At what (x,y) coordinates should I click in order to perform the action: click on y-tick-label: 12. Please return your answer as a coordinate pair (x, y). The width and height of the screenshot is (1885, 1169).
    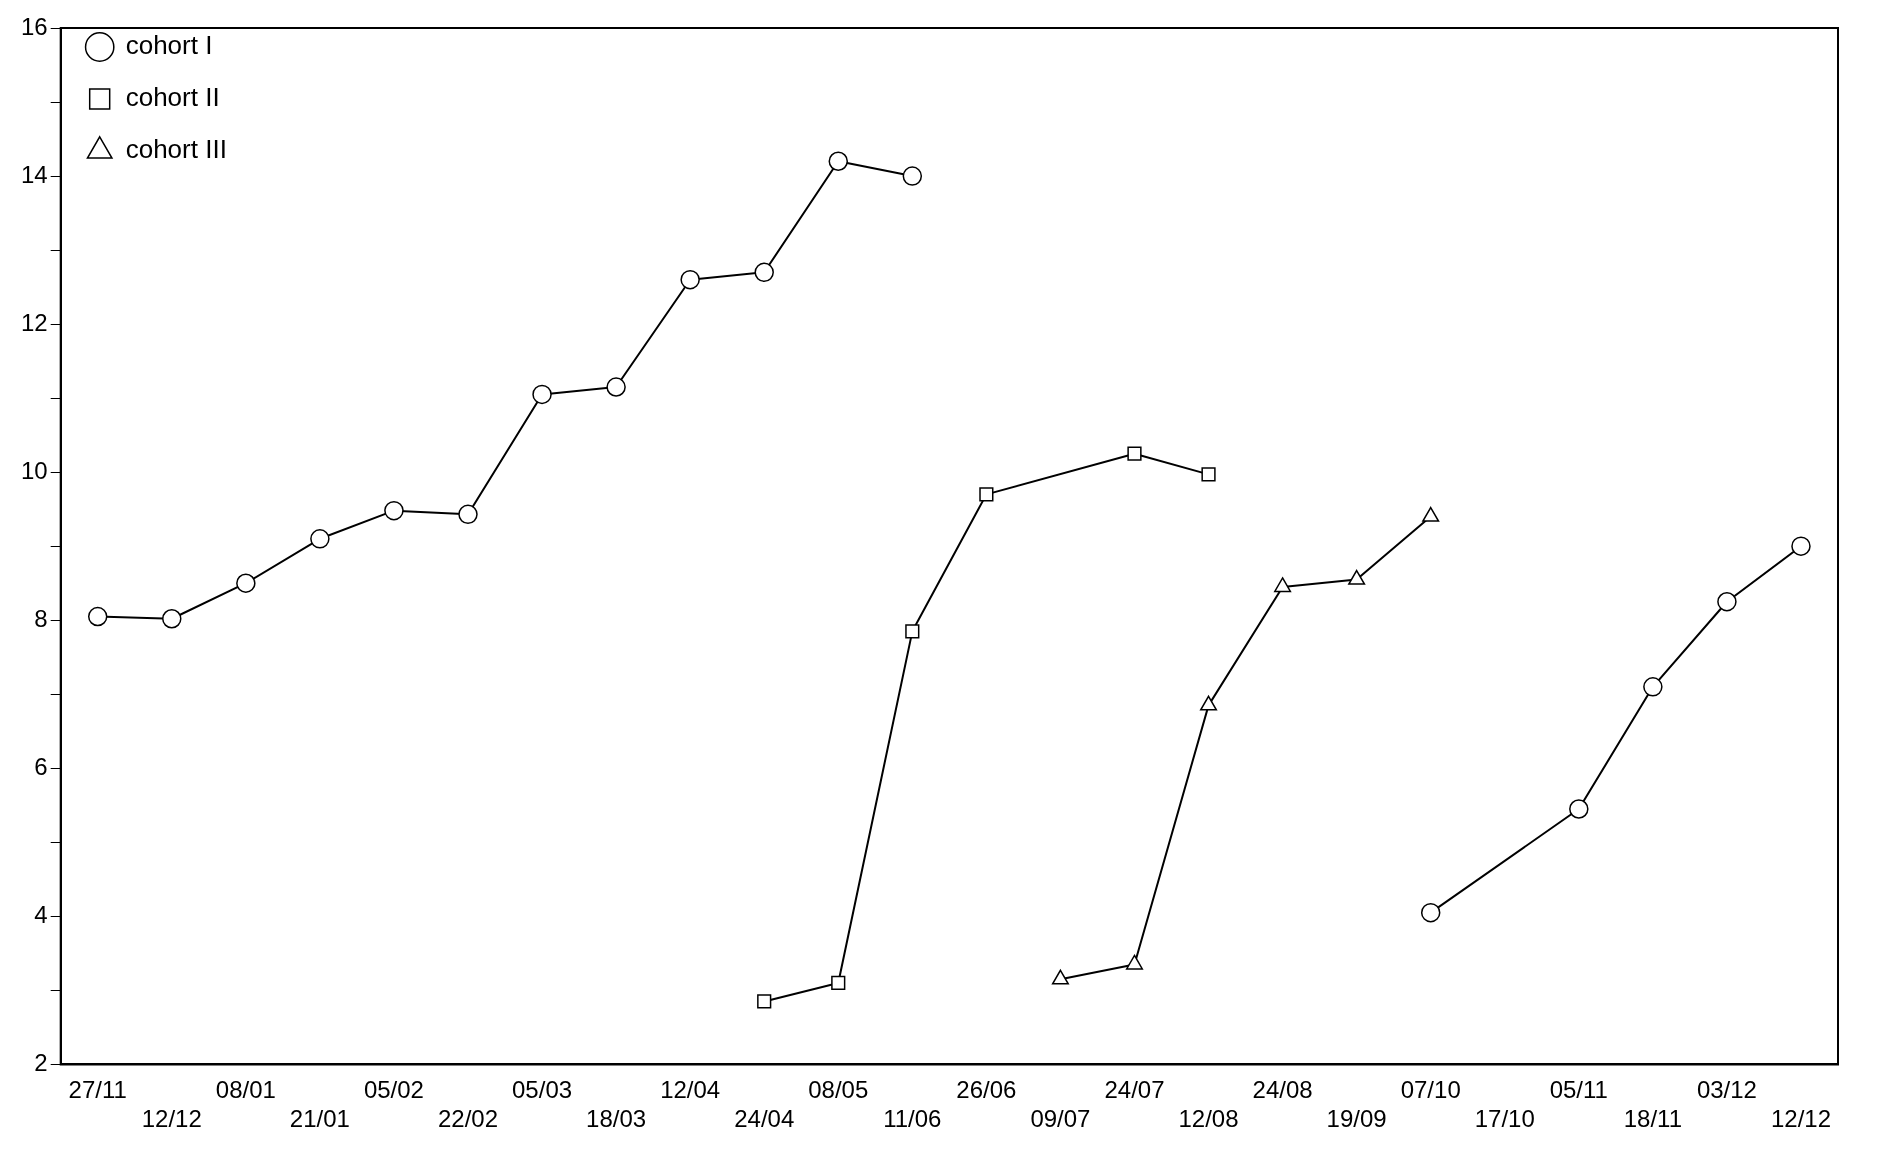
    Looking at the image, I should click on (34, 322).